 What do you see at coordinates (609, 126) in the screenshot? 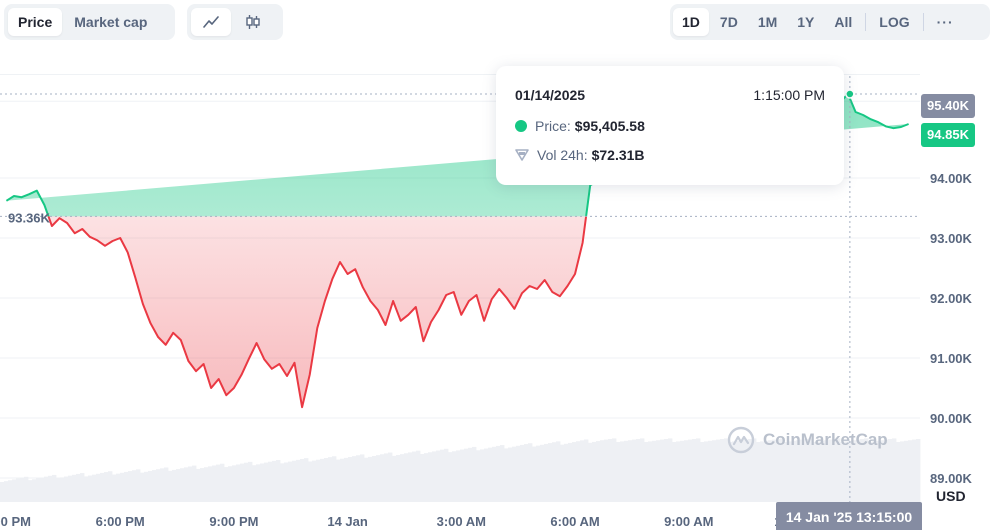
I see `tooltip-price-value: $95,405.58` at bounding box center [609, 126].